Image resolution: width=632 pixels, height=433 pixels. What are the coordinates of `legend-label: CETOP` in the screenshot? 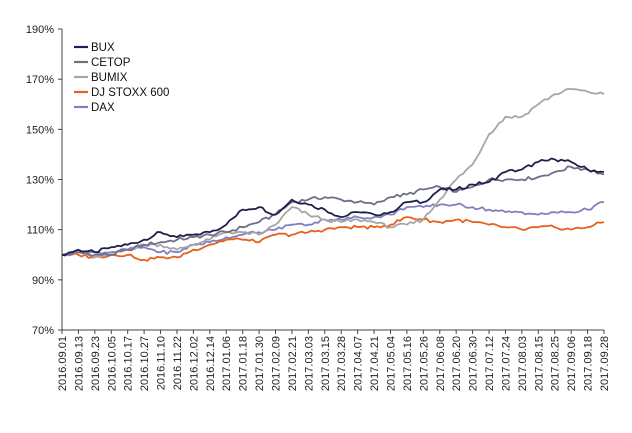 It's located at (111, 63).